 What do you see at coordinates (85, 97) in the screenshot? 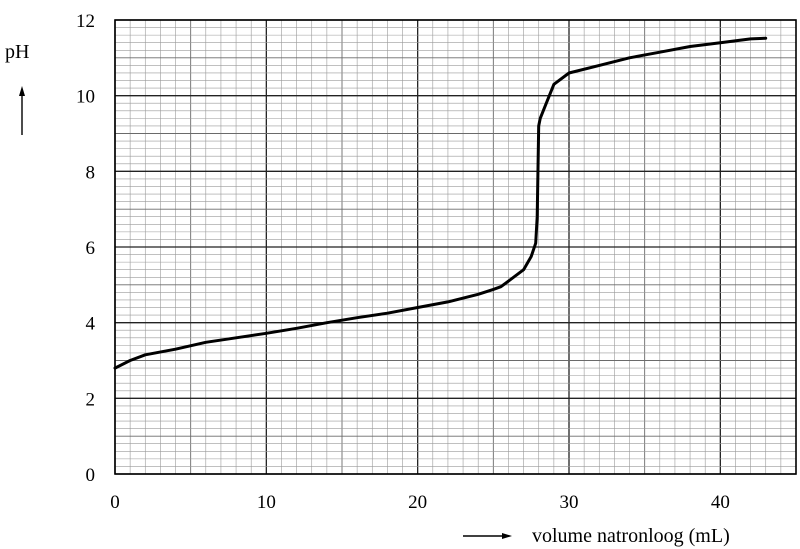
I see `y-tick-label: 10` at bounding box center [85, 97].